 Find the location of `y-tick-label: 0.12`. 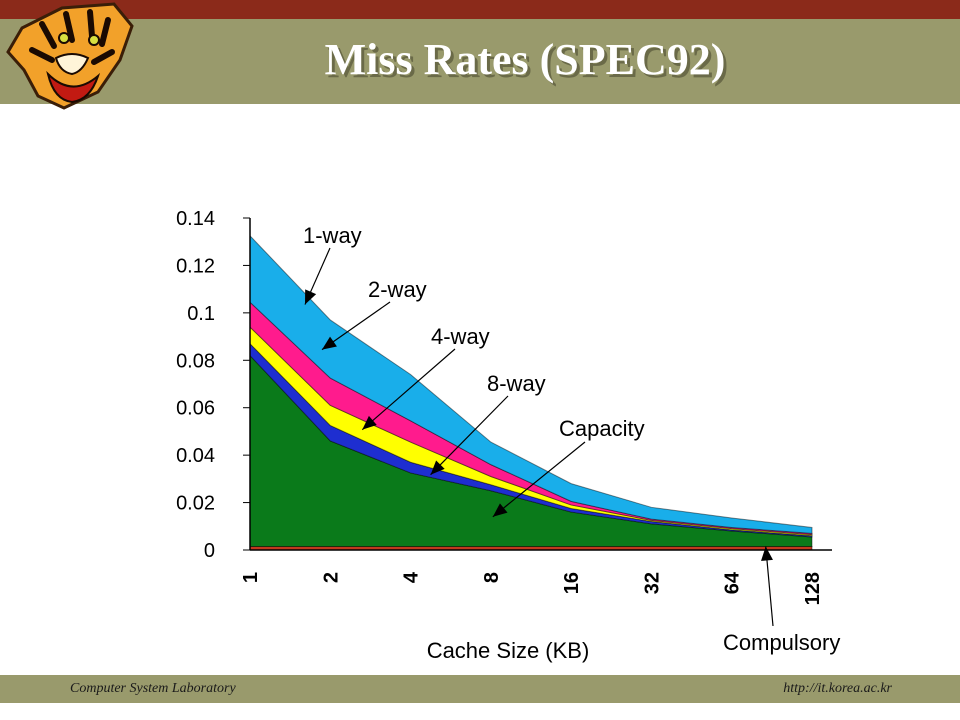

y-tick-label: 0.12 is located at coordinates (195, 266).